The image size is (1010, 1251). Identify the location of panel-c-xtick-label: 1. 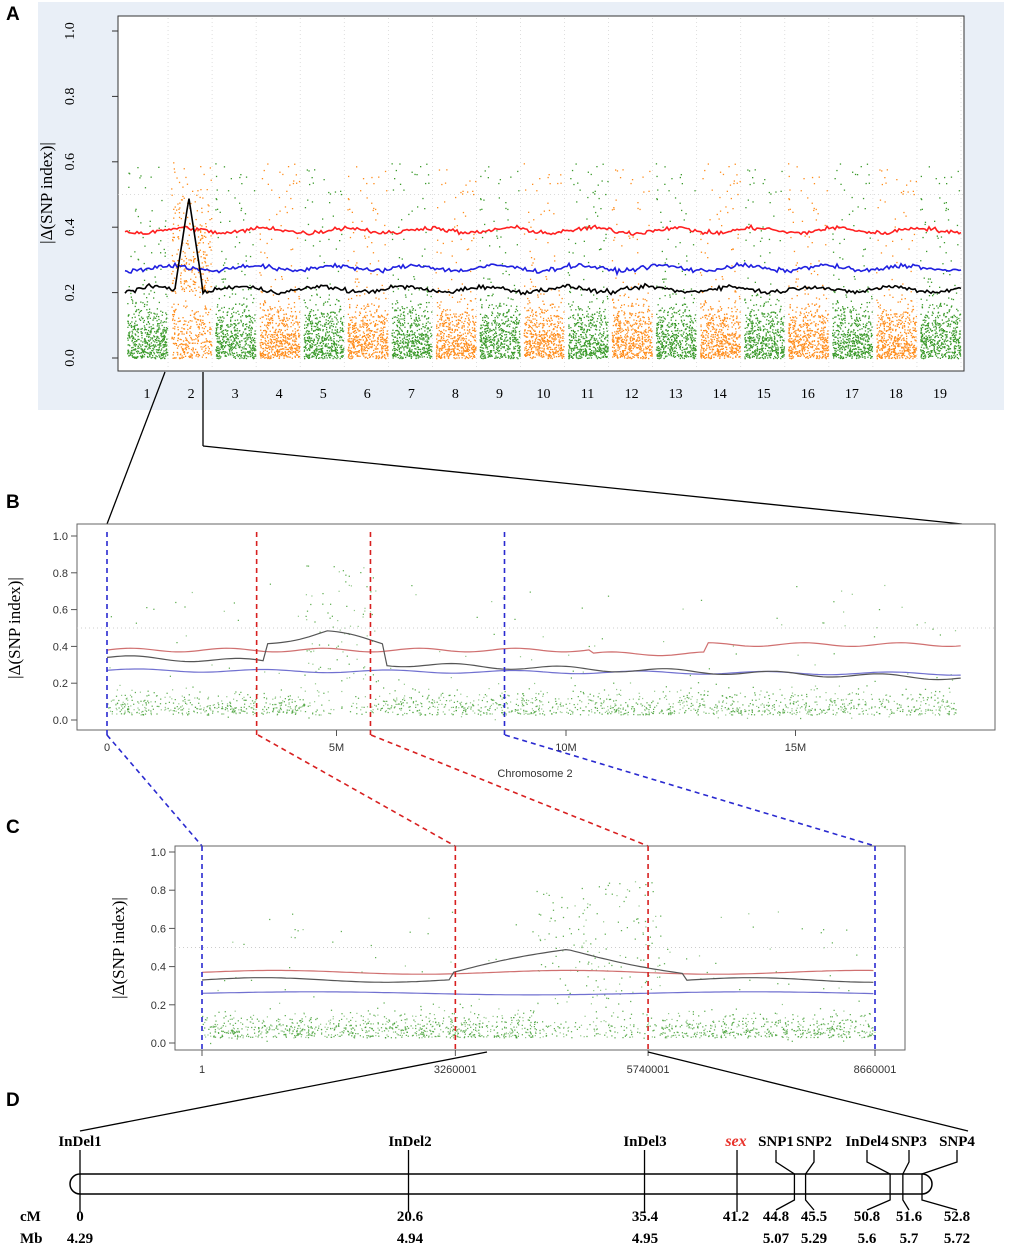
(202, 1070).